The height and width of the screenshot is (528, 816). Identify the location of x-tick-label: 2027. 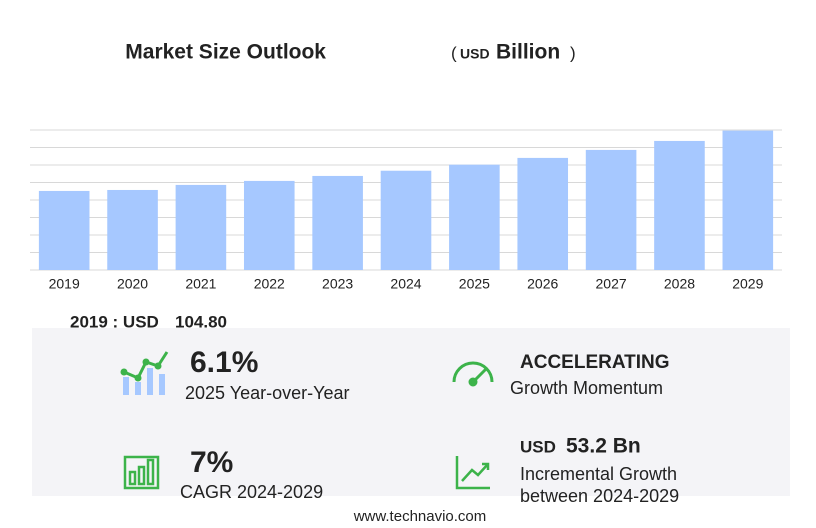
(611, 284).